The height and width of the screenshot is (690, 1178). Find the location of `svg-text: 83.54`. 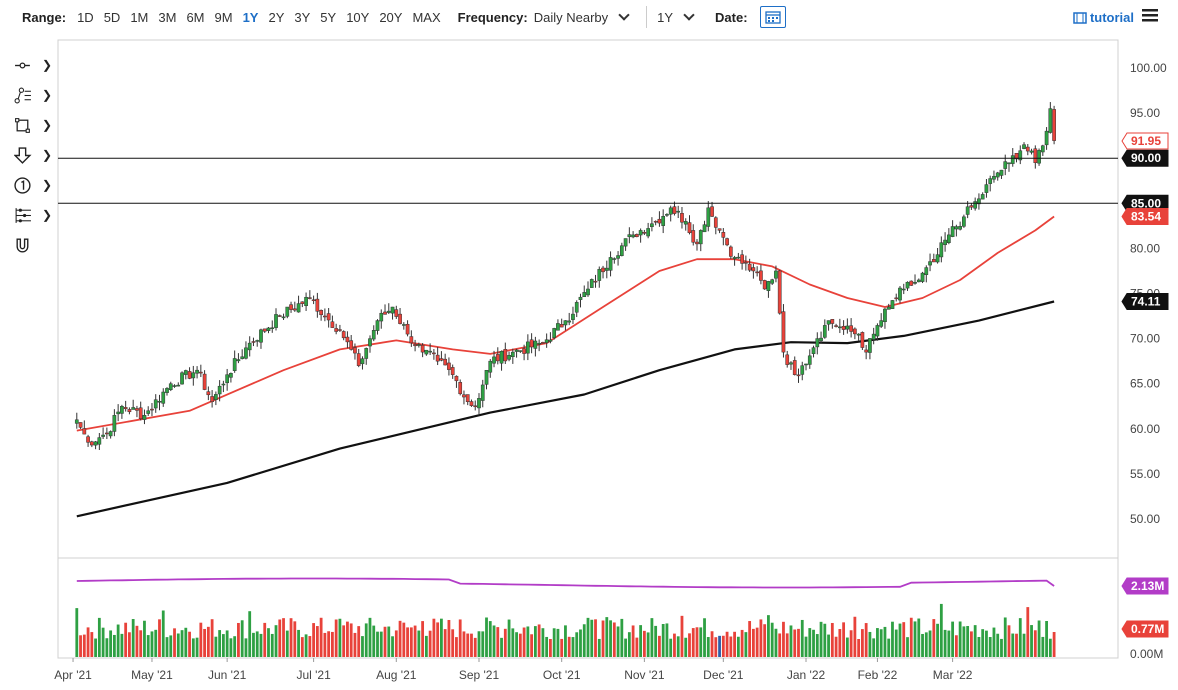

svg-text: 83.54 is located at coordinates (1146, 216).